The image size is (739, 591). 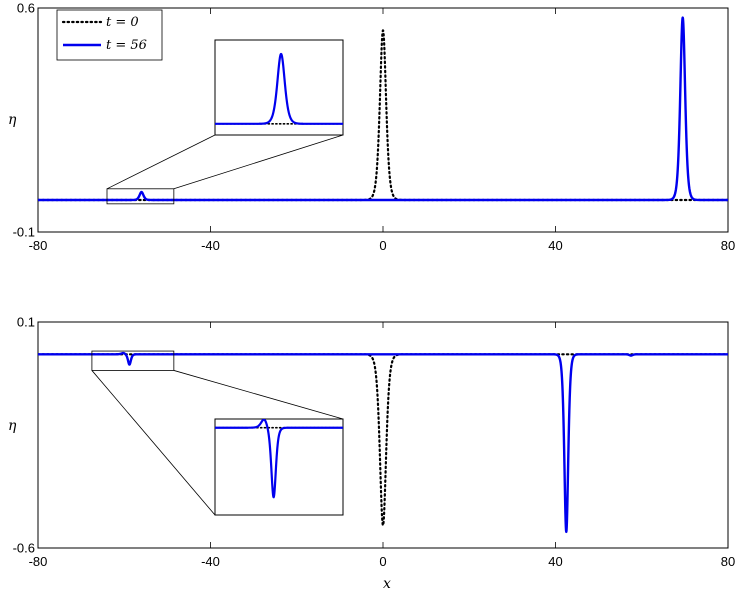 I want to click on legend-label-t56: t = 56, so click(x=126, y=45).